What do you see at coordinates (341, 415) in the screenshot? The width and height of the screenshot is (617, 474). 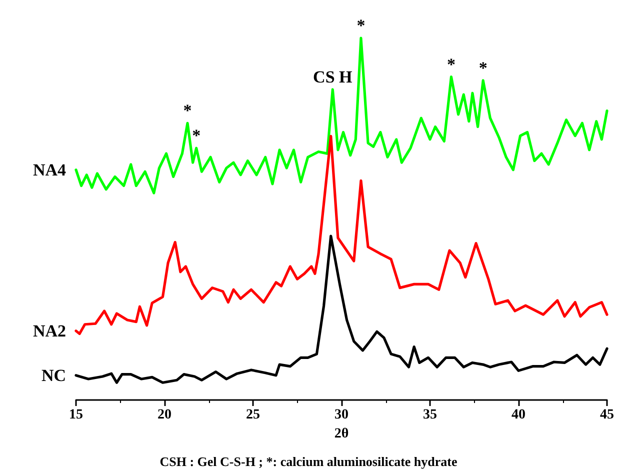 I see `x-tick-label: 30` at bounding box center [341, 415].